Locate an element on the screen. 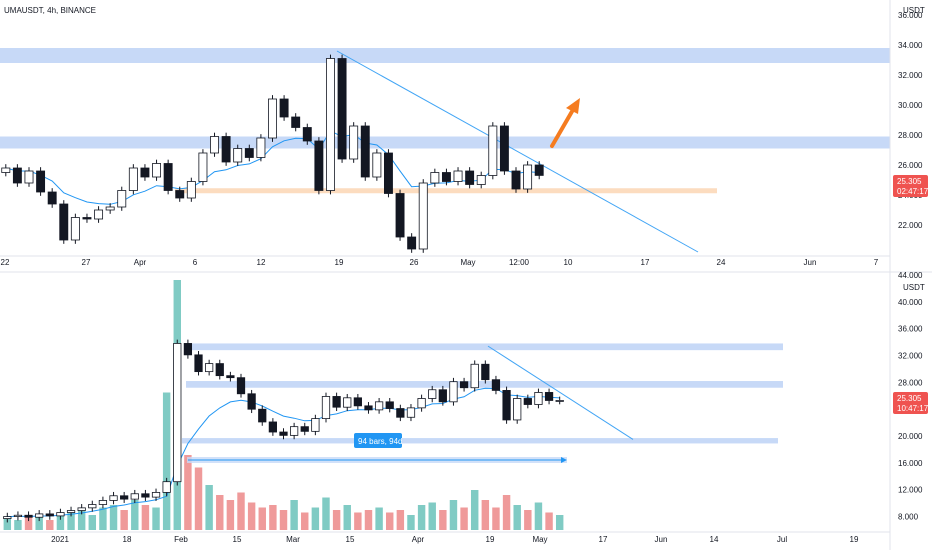 The image size is (932, 550). top-y-tick-label: 28.000 is located at coordinates (910, 135).